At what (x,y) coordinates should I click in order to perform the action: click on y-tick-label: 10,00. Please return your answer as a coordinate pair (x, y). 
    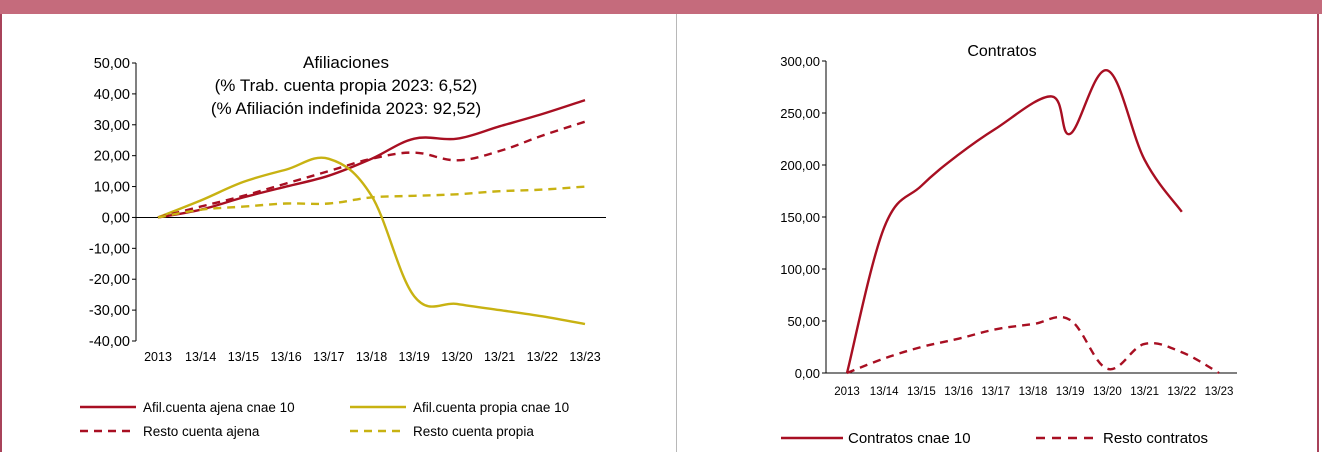
    Looking at the image, I should click on (112, 188).